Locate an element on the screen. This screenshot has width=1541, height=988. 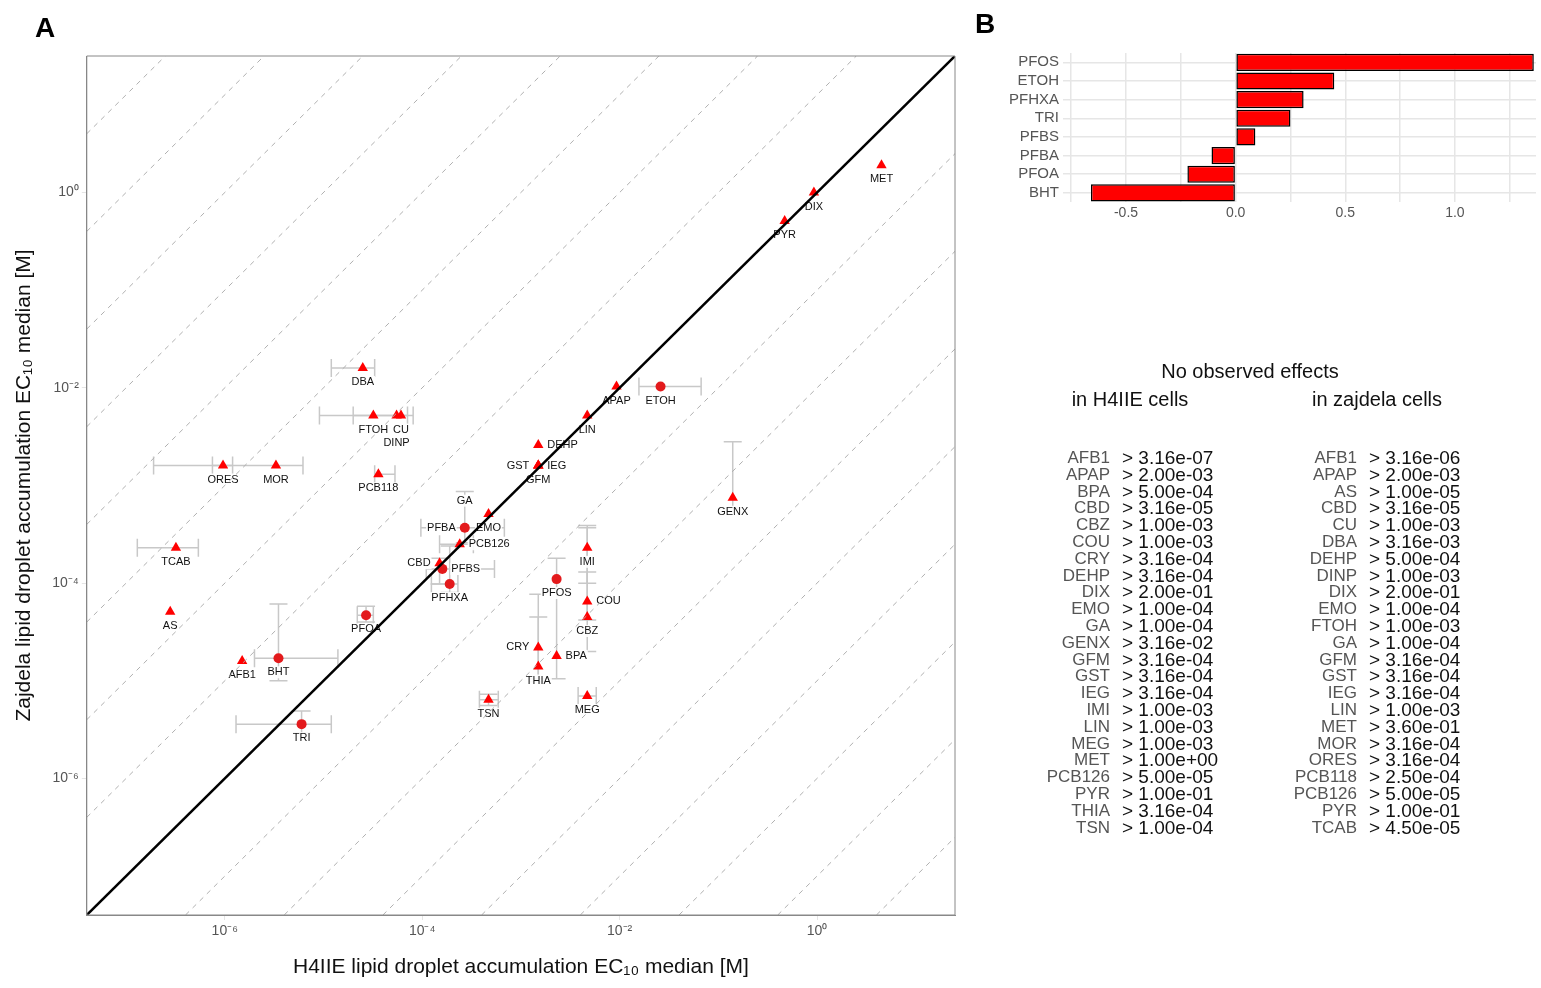
x-tick-label: 10⁻⁶ is located at coordinates (224, 930).